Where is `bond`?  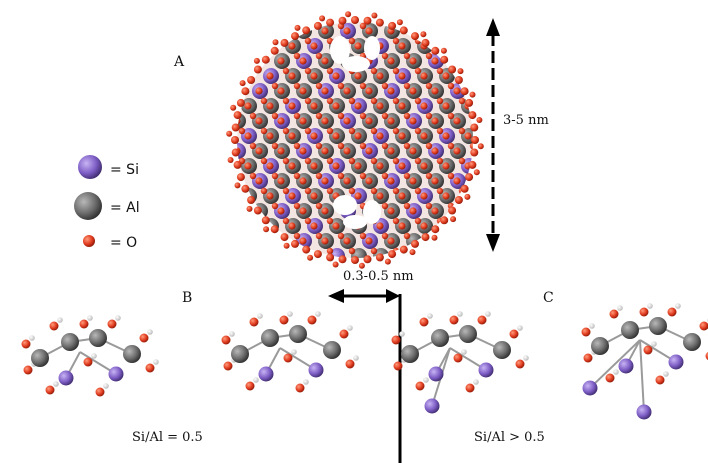
bond is located at coordinates (642, 376).